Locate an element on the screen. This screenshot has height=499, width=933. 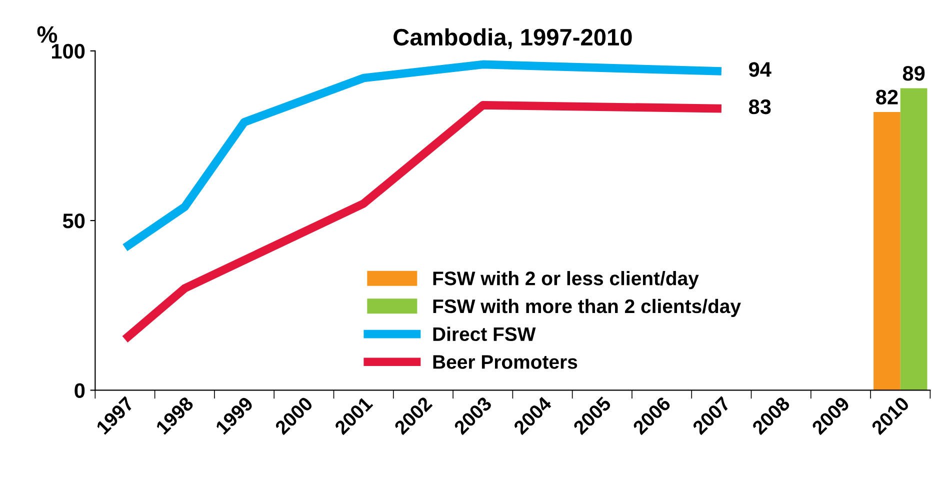
legend-label: FSW with 2 or less client/day is located at coordinates (566, 280).